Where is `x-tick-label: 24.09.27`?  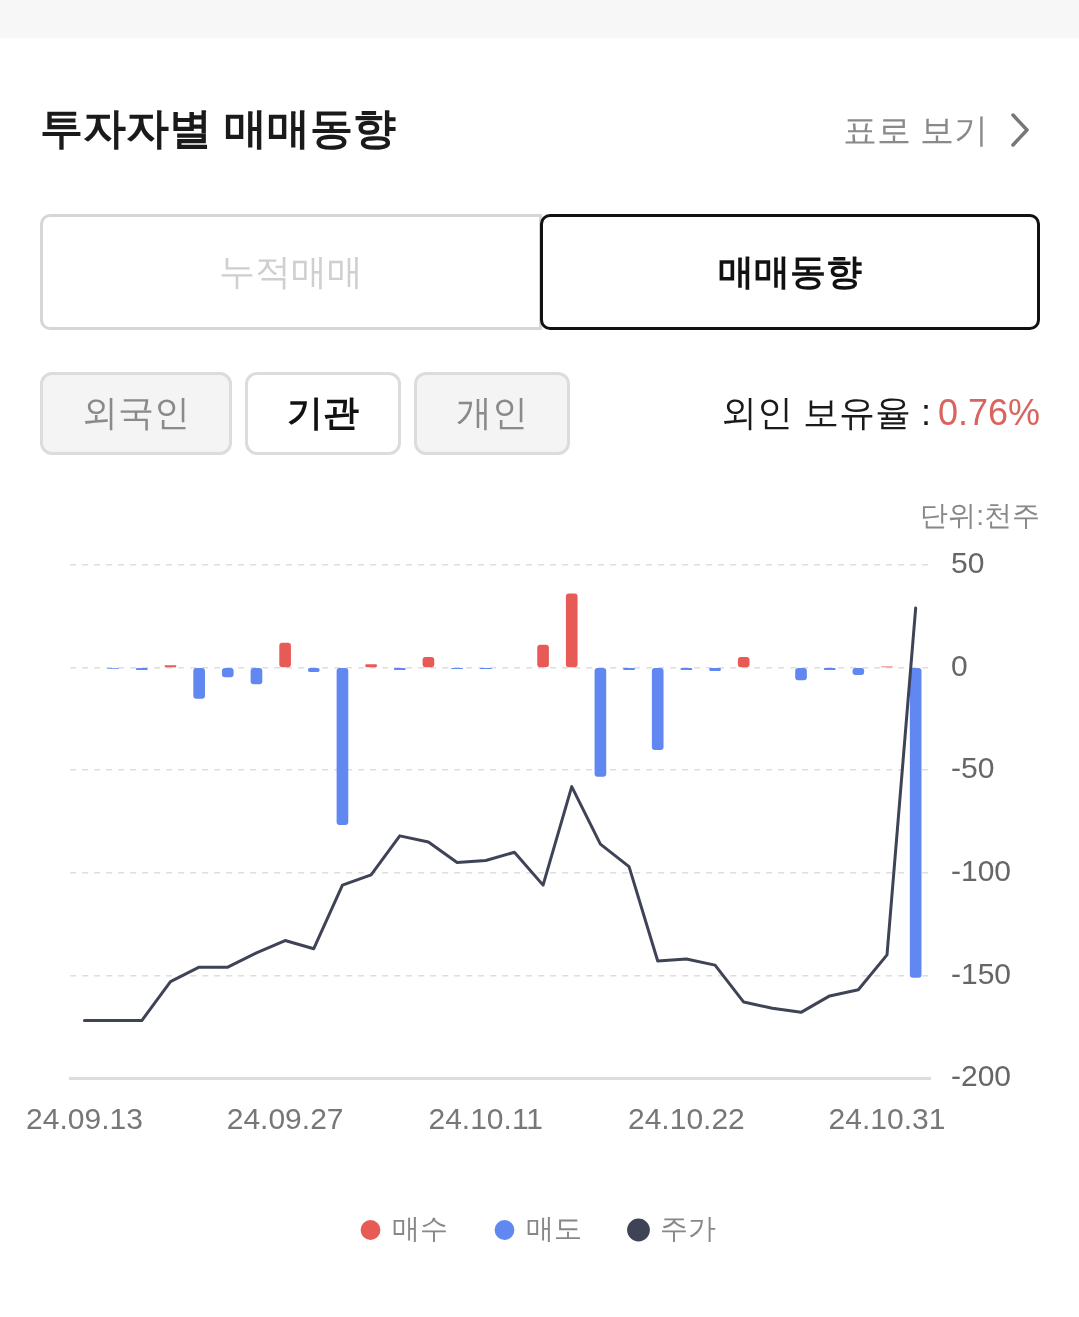
x-tick-label: 24.09.27 is located at coordinates (285, 1119).